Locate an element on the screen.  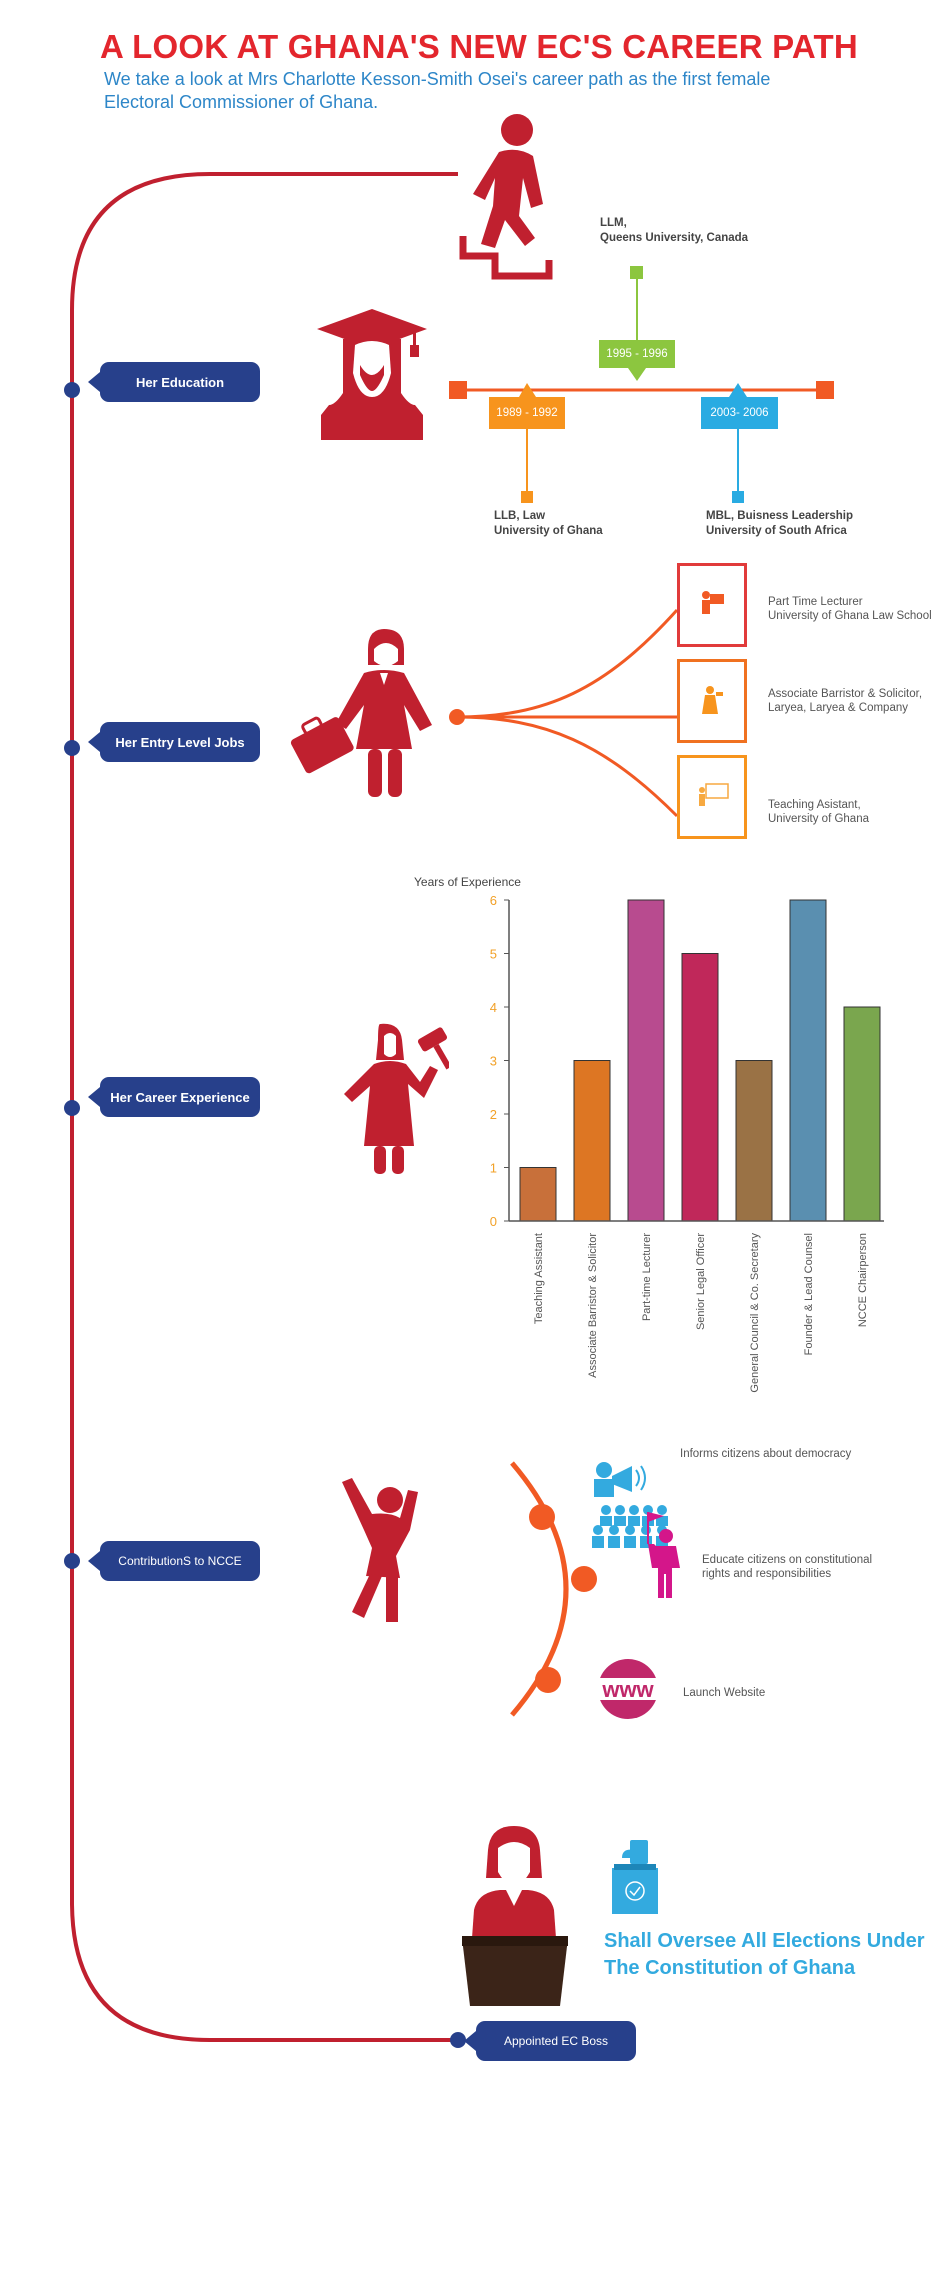
job-teaching-org: University of Ghana is located at coordinates (818, 819).